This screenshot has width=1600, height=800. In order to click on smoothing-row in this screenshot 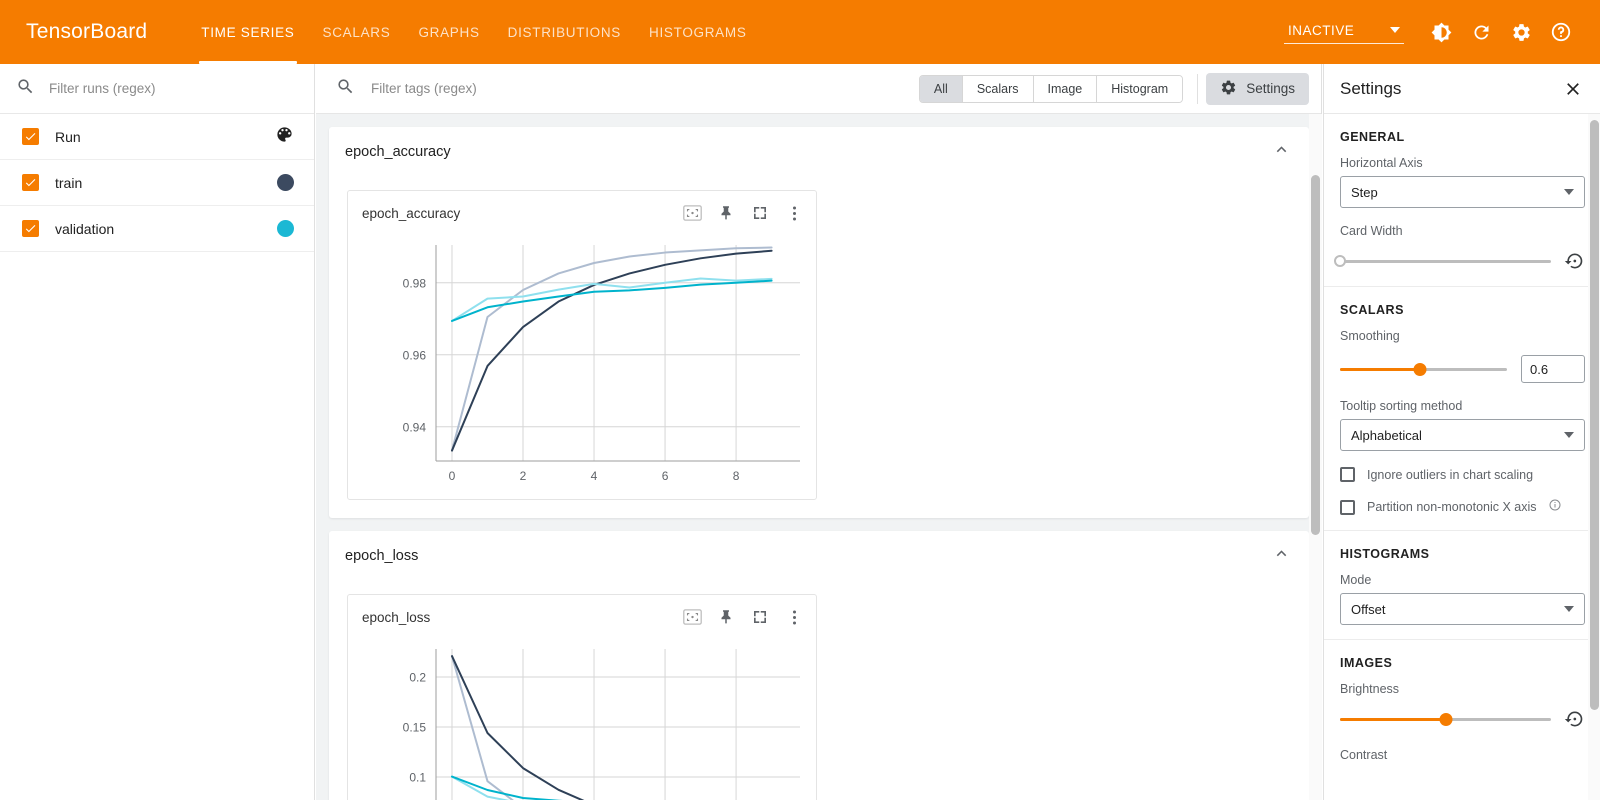, I will do `click(1462, 369)`.